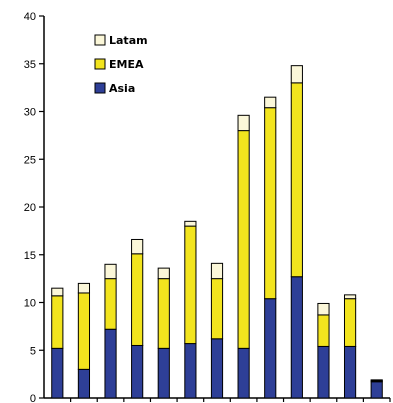 This screenshot has height=403, width=393. I want to click on legend-swatch-emea, so click(100, 64).